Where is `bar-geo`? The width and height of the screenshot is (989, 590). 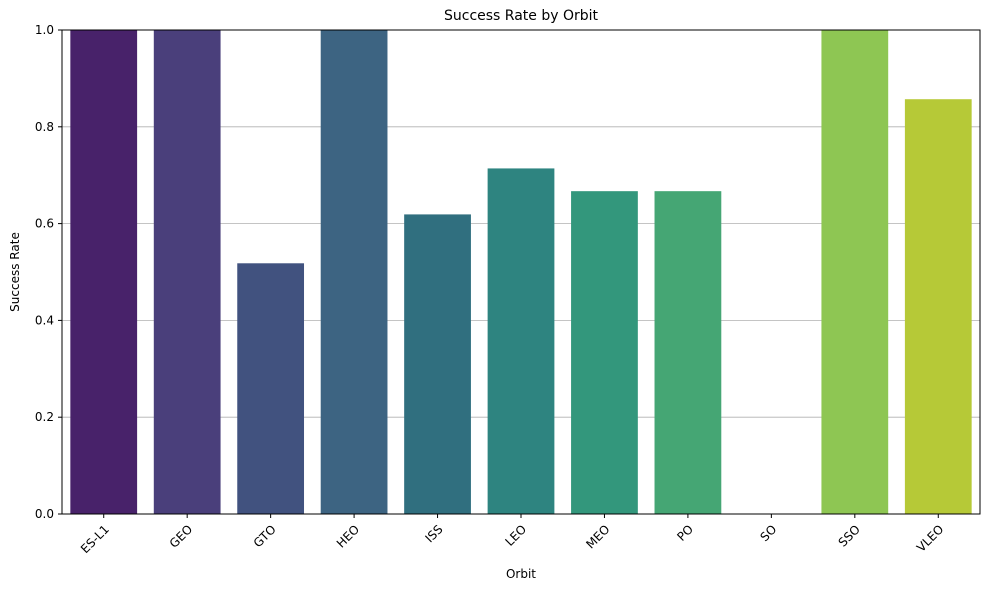 bar-geo is located at coordinates (187, 272).